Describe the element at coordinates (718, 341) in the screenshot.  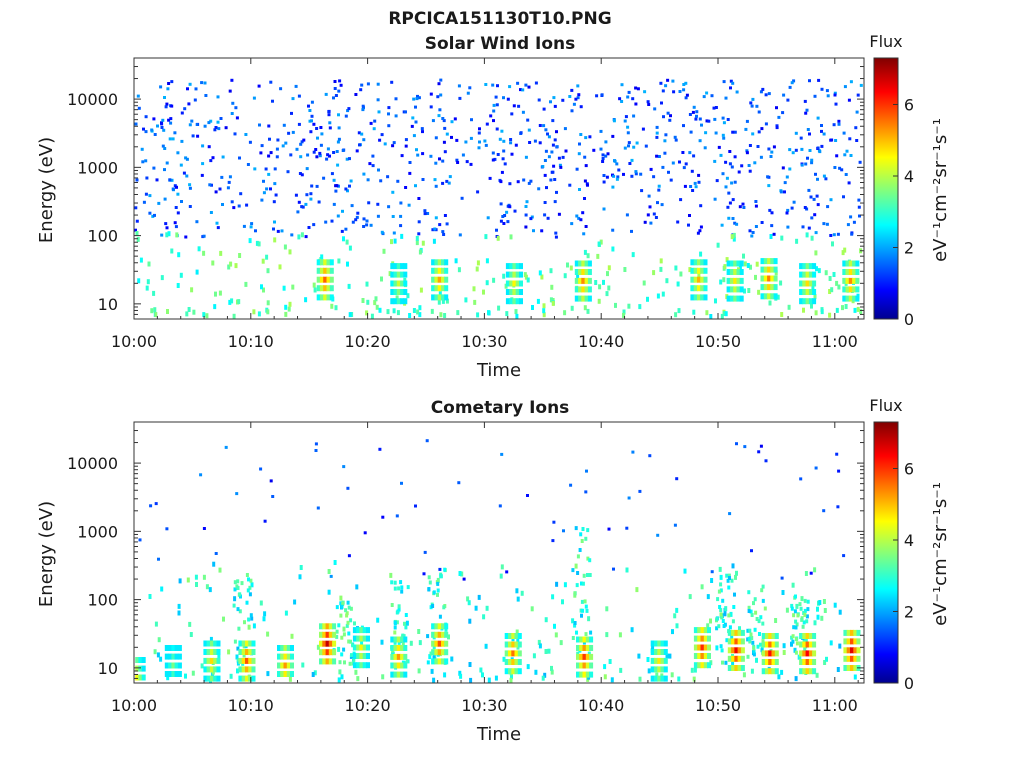
I see `x-tick-label: 10:50` at that location.